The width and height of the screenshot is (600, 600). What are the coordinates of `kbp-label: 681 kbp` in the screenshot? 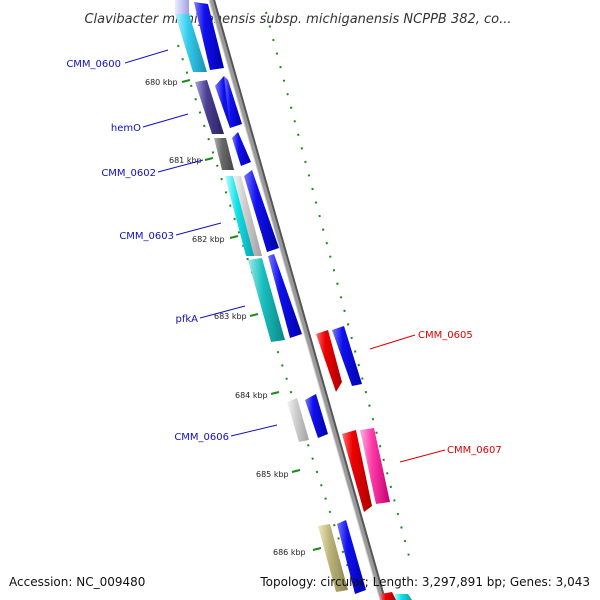 It's located at (185, 160).